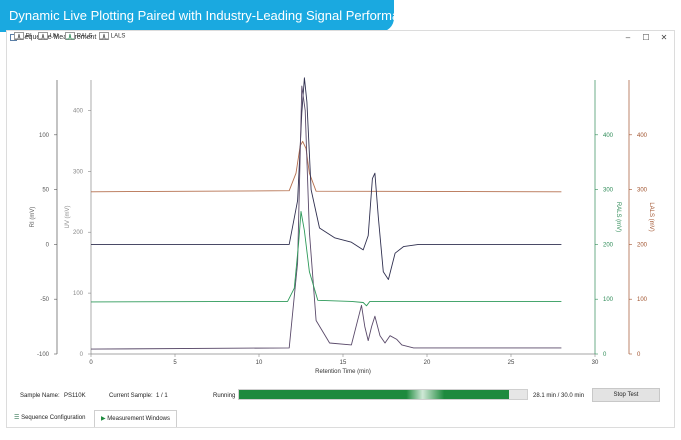  I want to click on legend-label-rals: RALS, so click(84, 36).